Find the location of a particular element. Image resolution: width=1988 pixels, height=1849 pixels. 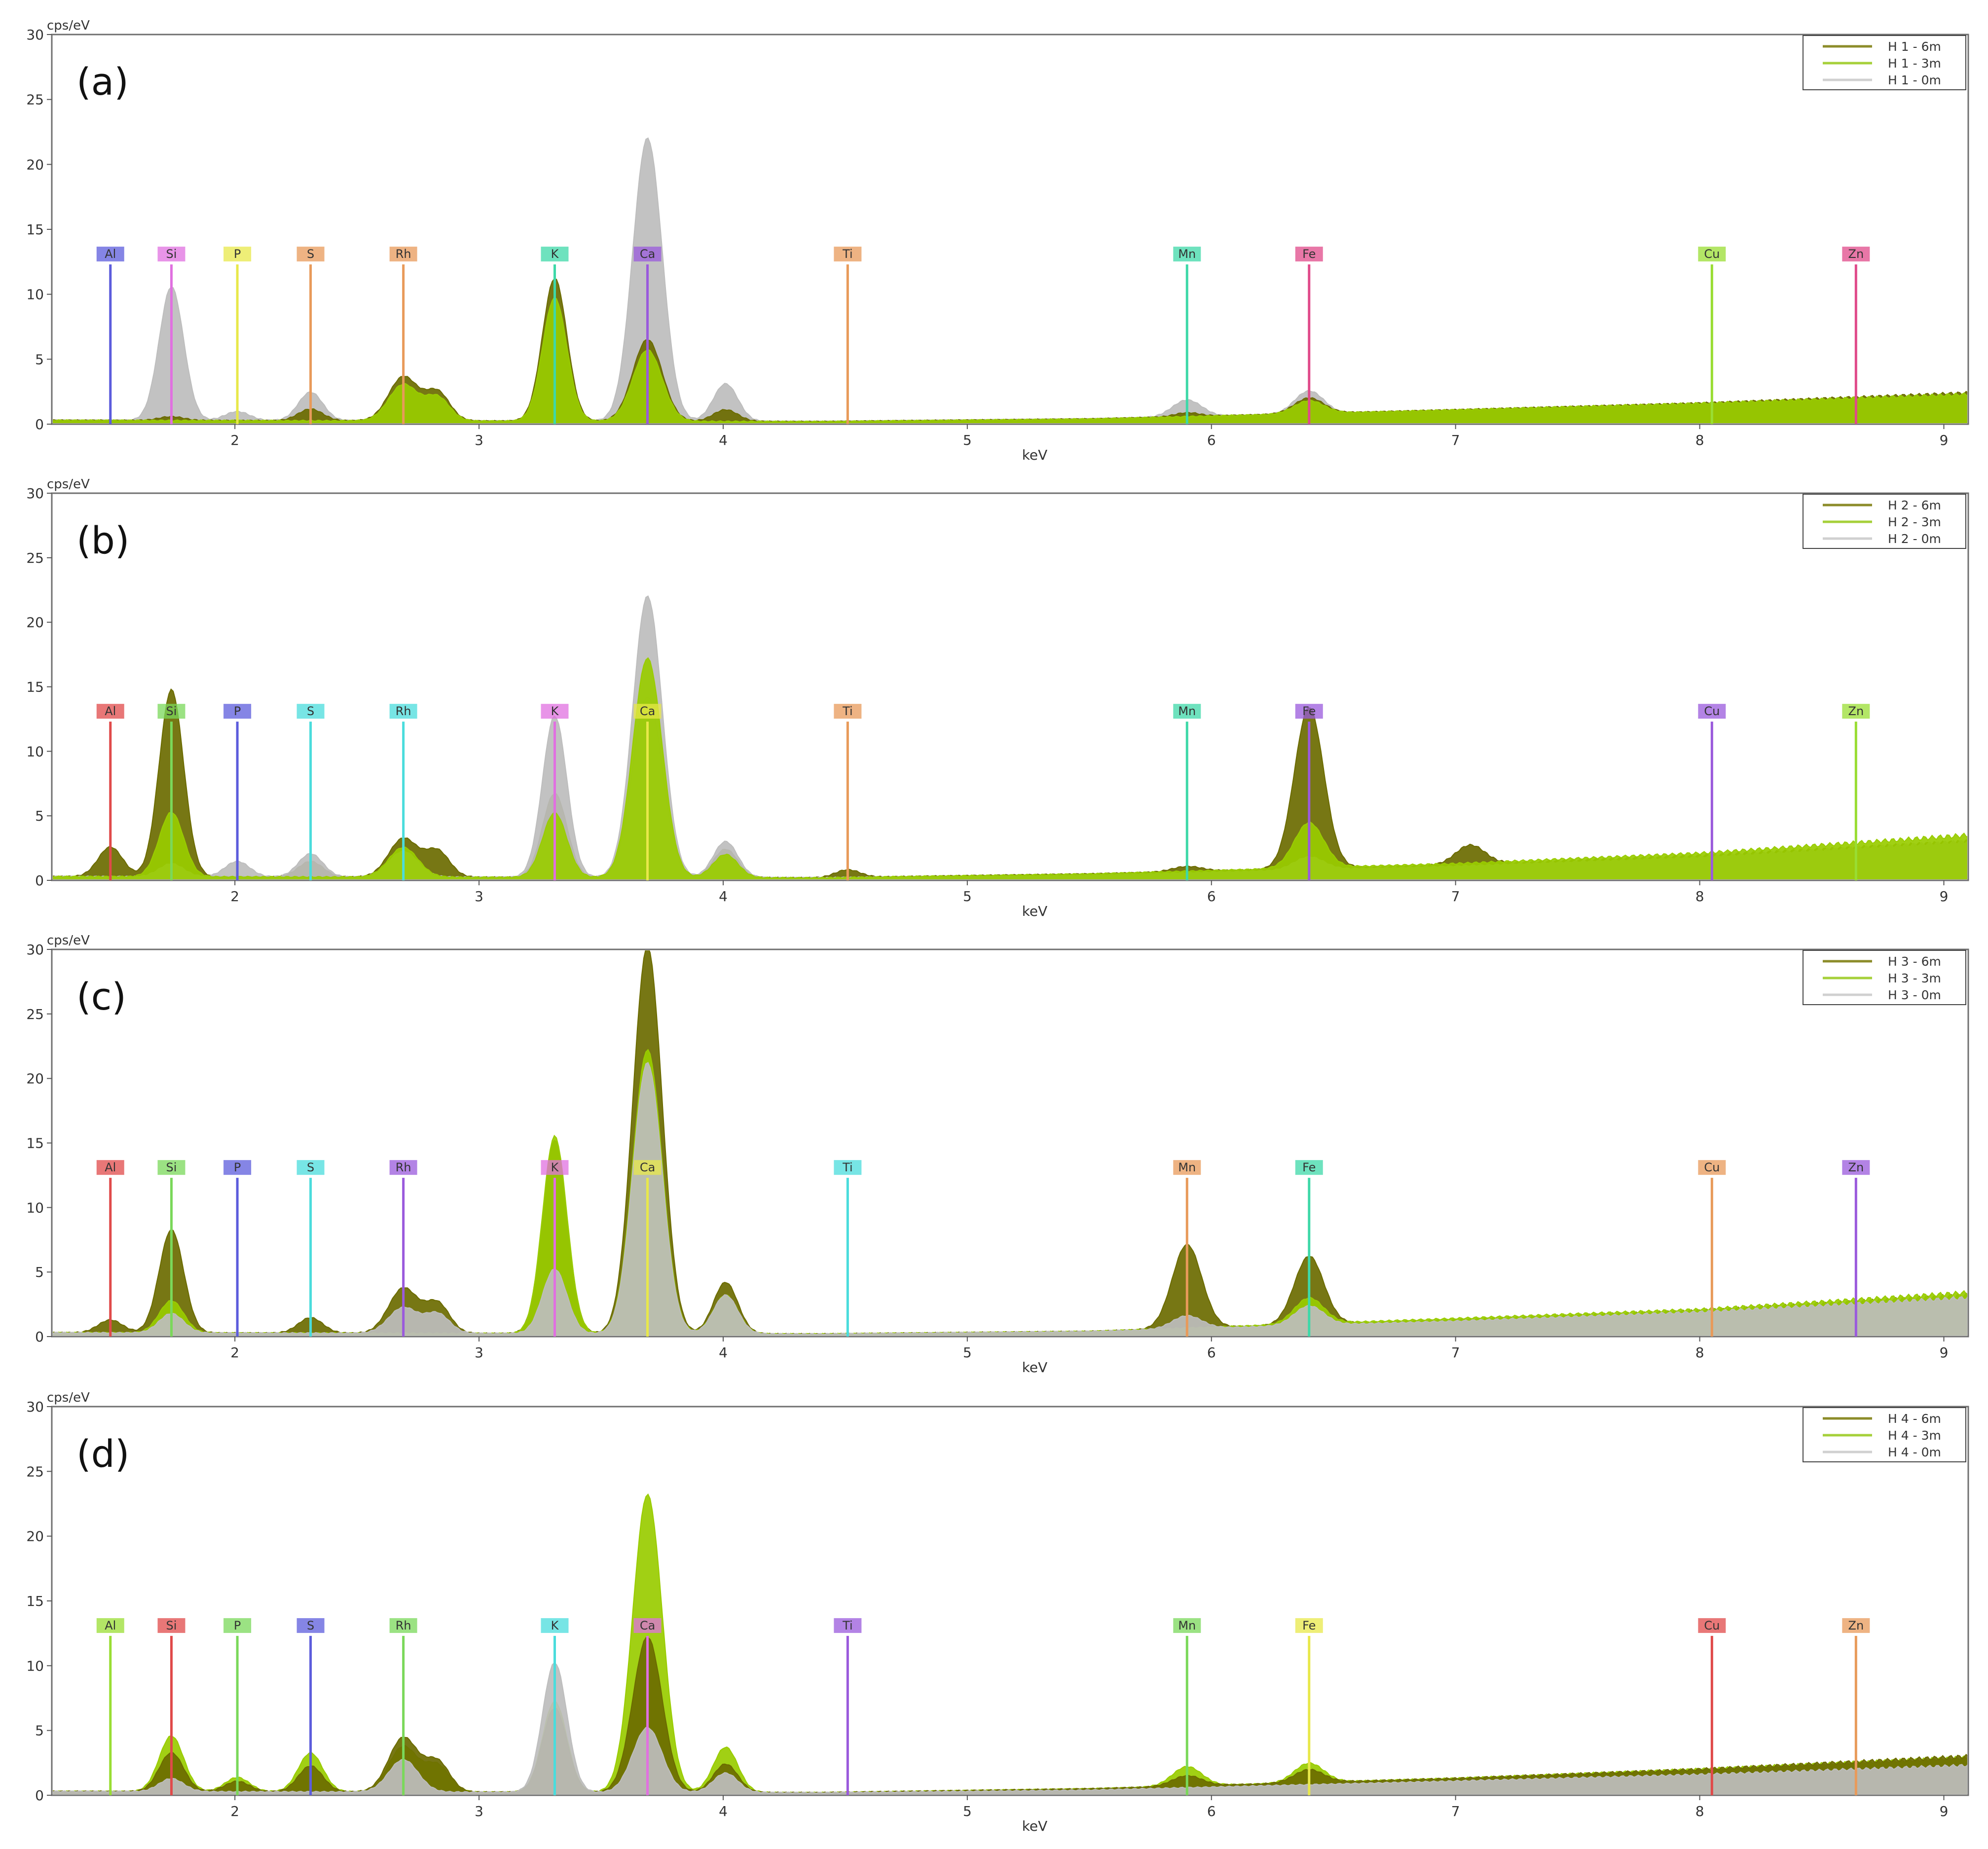

x-tick-label: 8 is located at coordinates (1699, 440).